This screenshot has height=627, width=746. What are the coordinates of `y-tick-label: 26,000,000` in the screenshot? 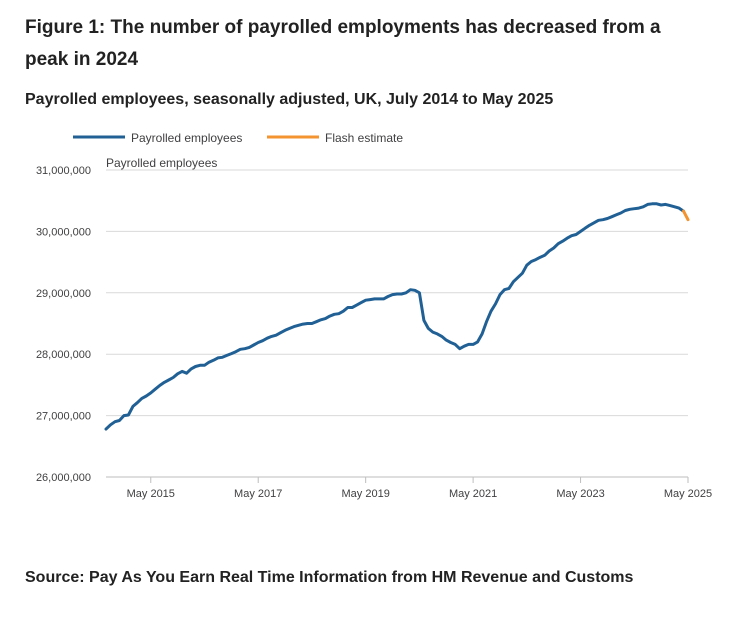 It's located at (63, 478).